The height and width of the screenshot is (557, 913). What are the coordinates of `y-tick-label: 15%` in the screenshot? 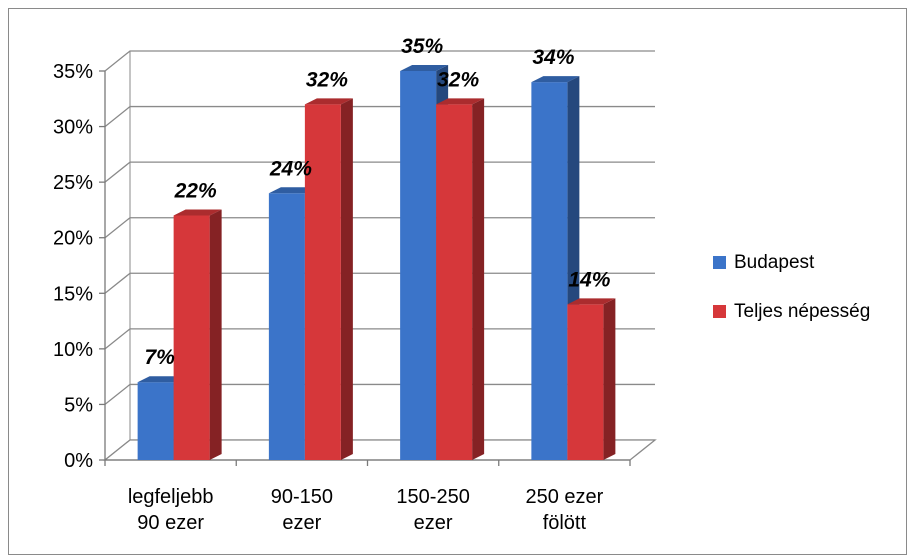 It's located at (73, 294).